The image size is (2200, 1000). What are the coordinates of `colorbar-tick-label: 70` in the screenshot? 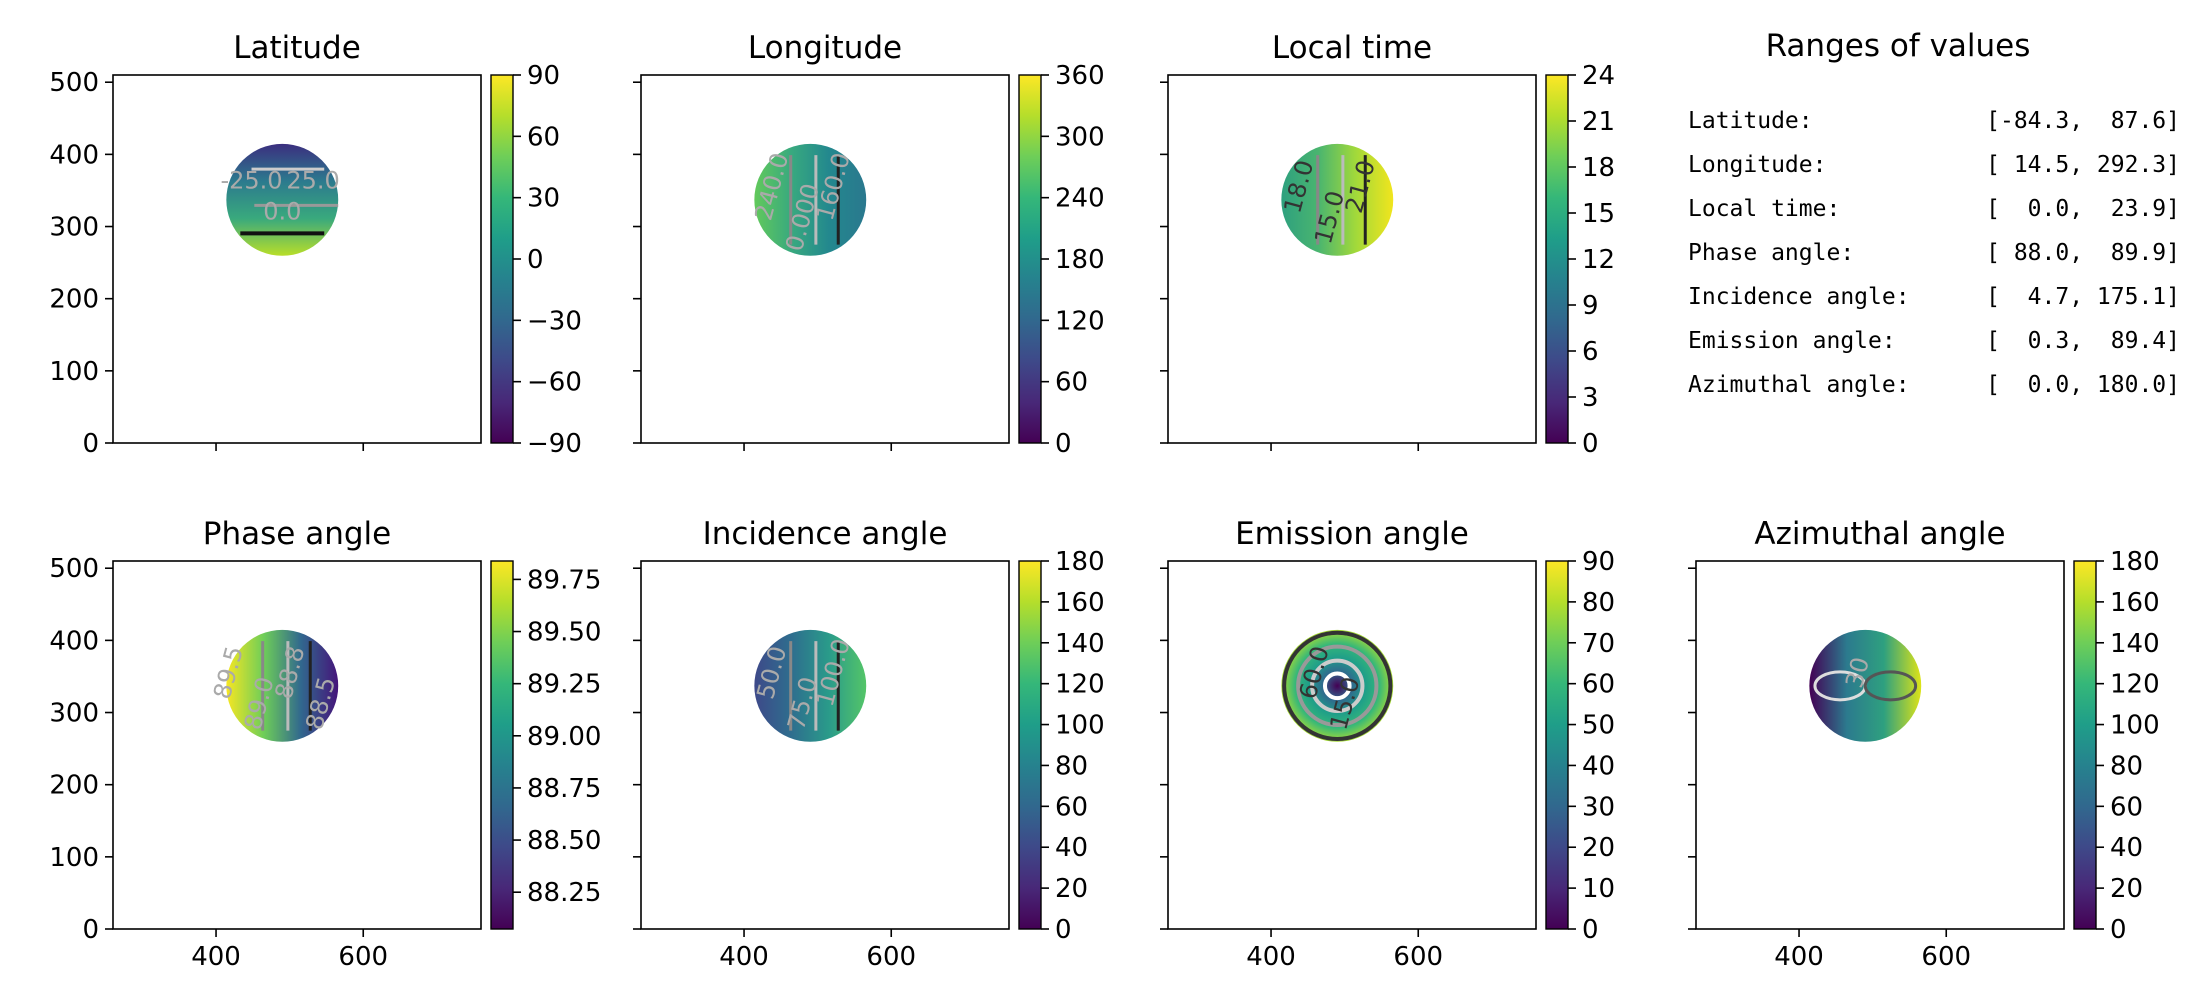 It's located at (1598, 644).